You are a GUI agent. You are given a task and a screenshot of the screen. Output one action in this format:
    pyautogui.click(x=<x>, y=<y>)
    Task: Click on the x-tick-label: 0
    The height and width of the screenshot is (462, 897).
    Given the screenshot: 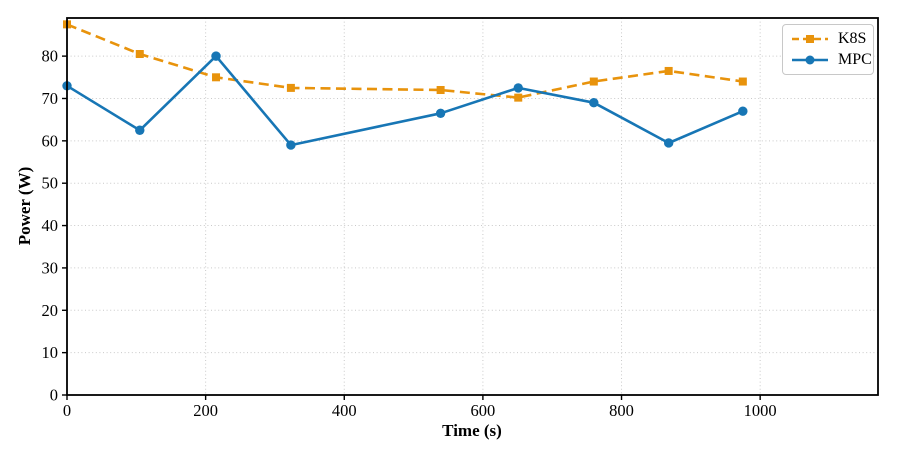 What is the action you would take?
    pyautogui.click(x=67, y=410)
    